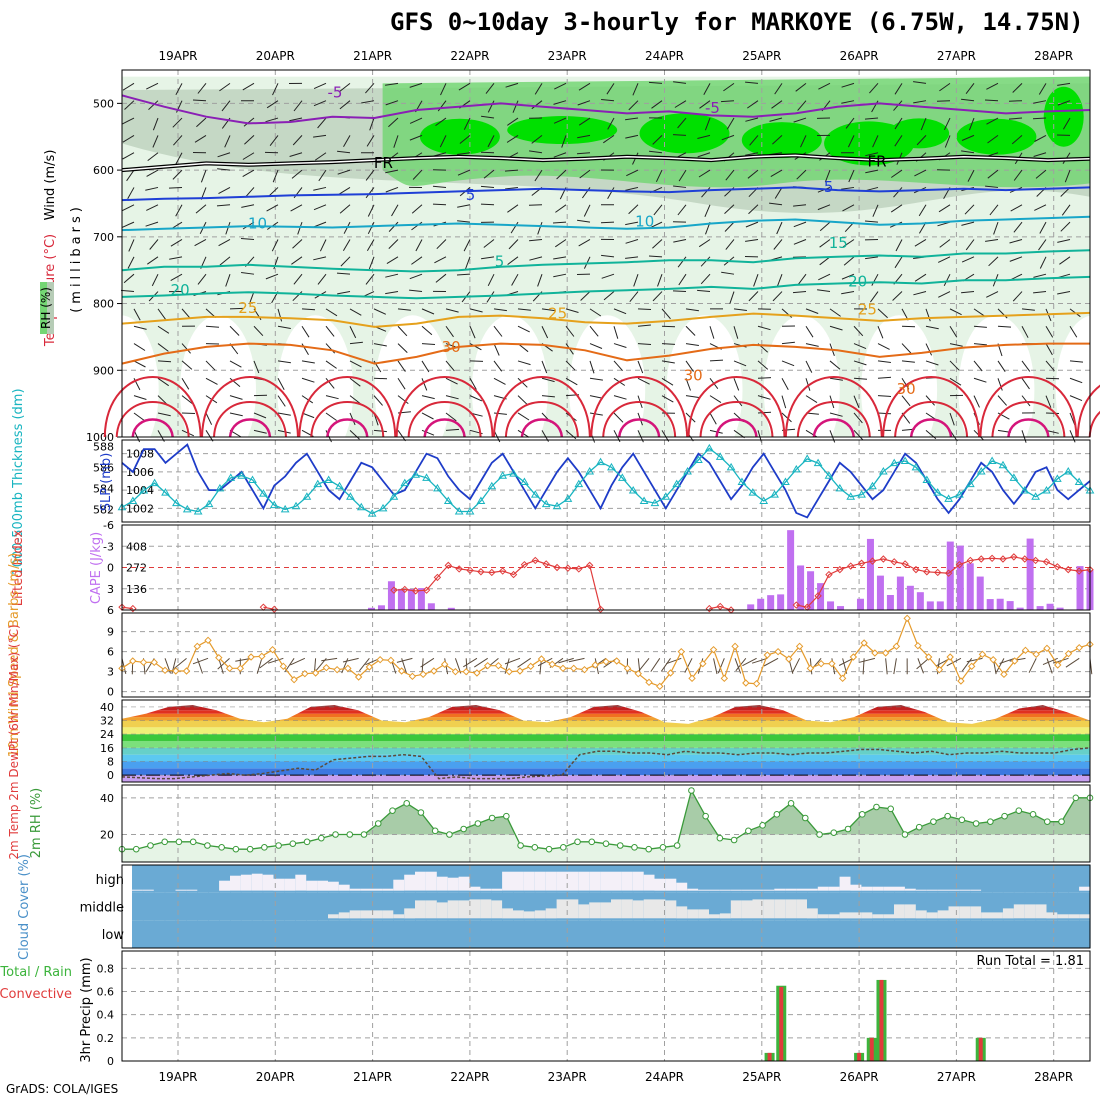 Image resolution: width=1100 pixels, height=1100 pixels. What do you see at coordinates (140, 490) in the screenshot?
I see `slp-tick-label: 1004` at bounding box center [140, 490].